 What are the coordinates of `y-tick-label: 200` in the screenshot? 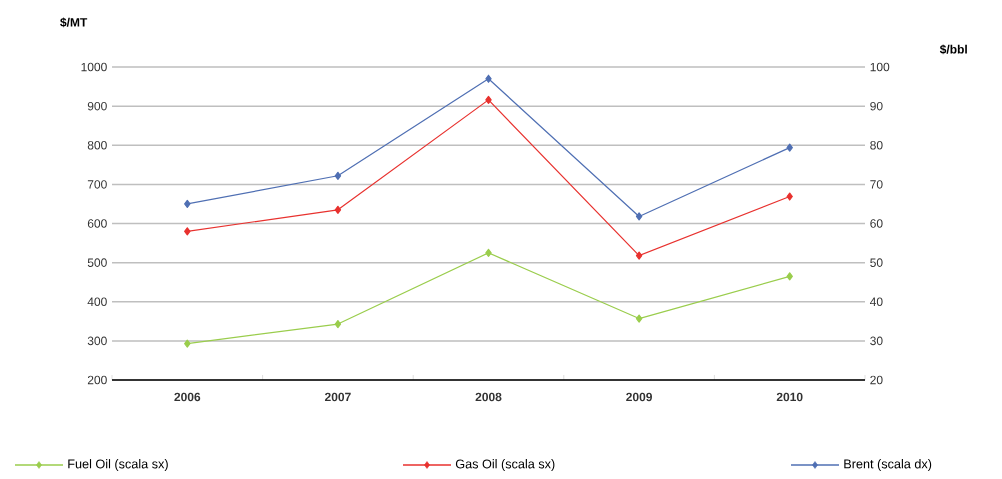 It's located at (97, 380).